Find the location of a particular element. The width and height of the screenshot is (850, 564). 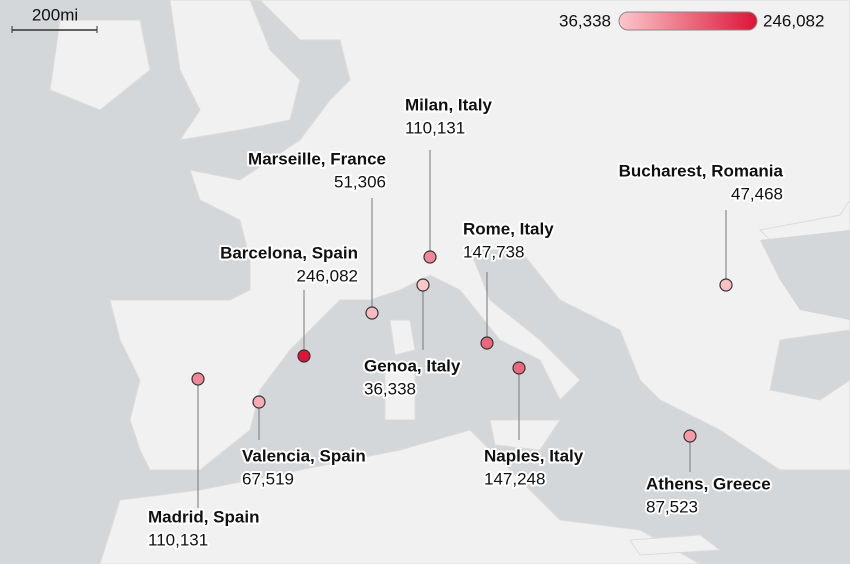

city-name: Milan, Italy is located at coordinates (448, 104).